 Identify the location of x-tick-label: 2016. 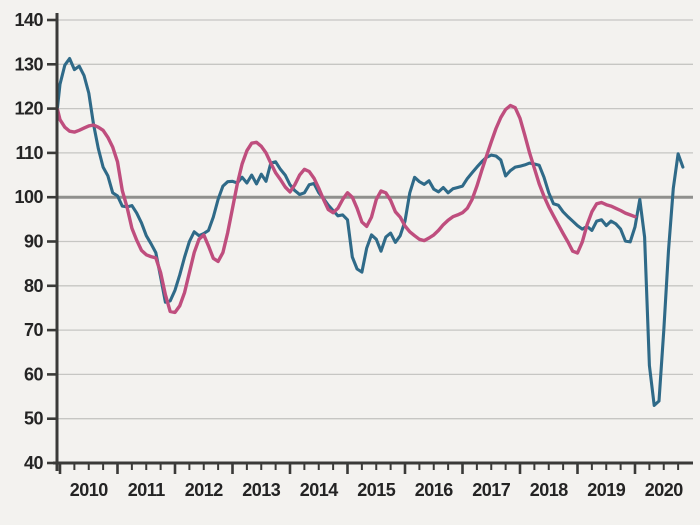
(434, 490).